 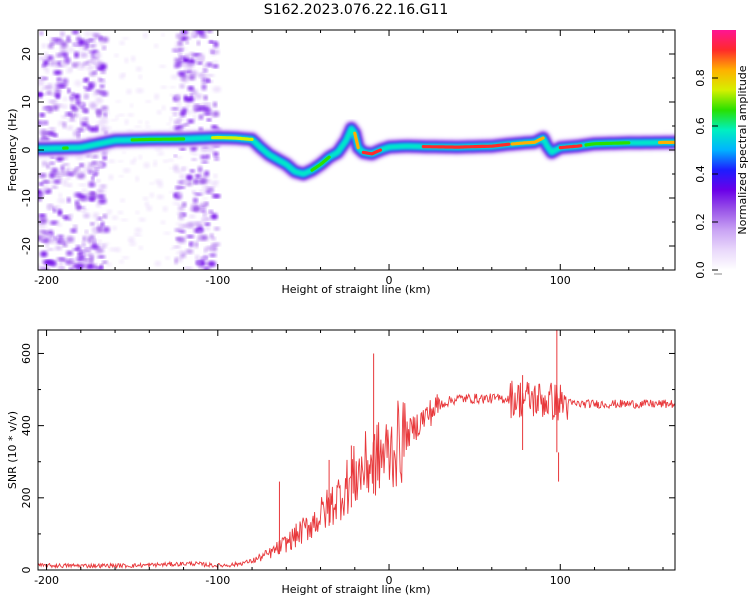 I want to click on y-tick-label: 400, so click(x=26, y=425).